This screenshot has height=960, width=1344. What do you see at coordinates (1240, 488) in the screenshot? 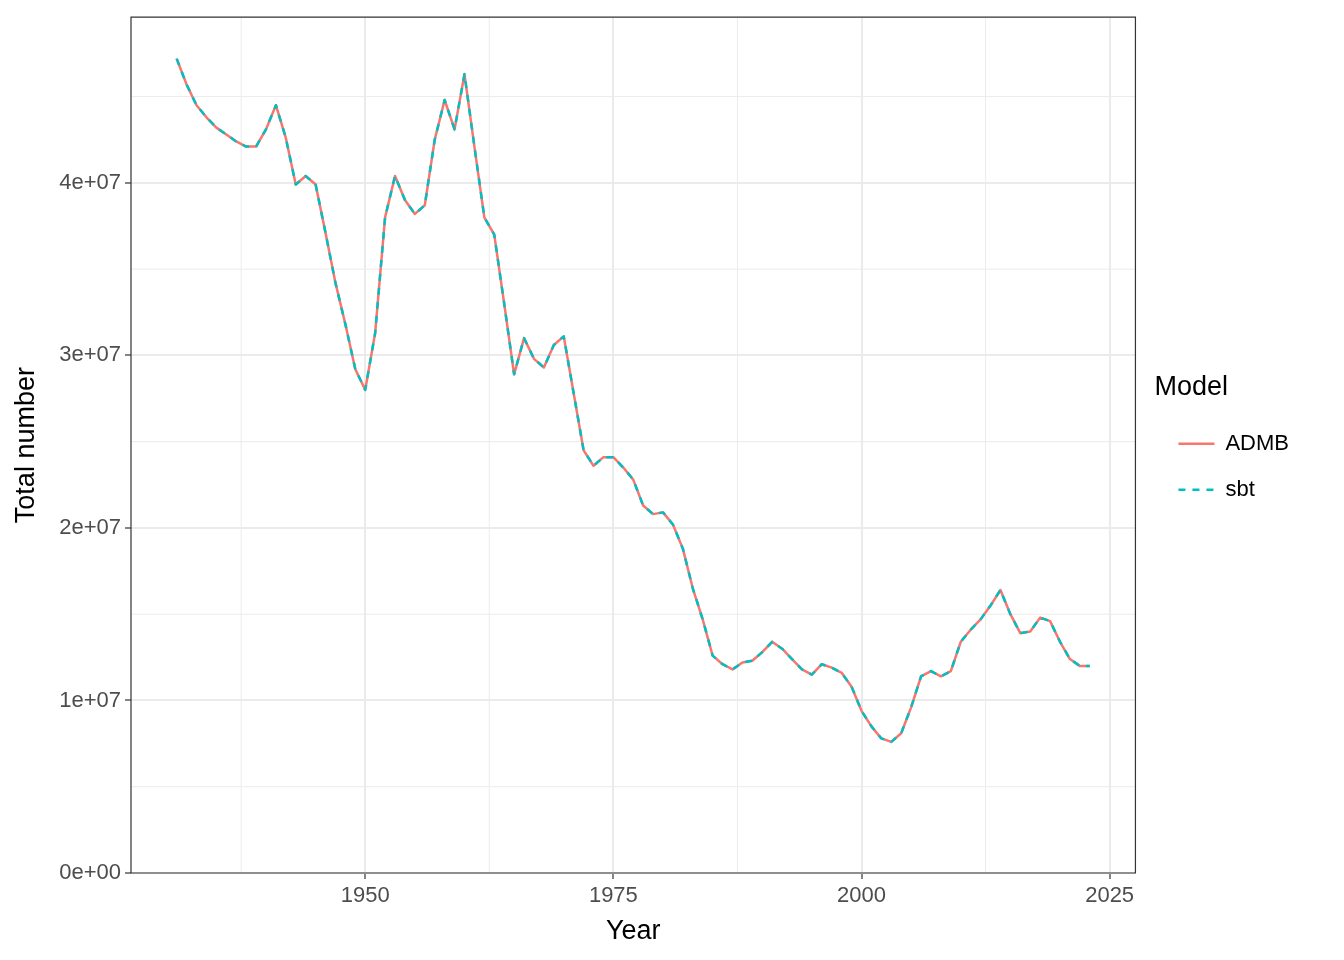
I see `legend-label: sbt` at bounding box center [1240, 488].